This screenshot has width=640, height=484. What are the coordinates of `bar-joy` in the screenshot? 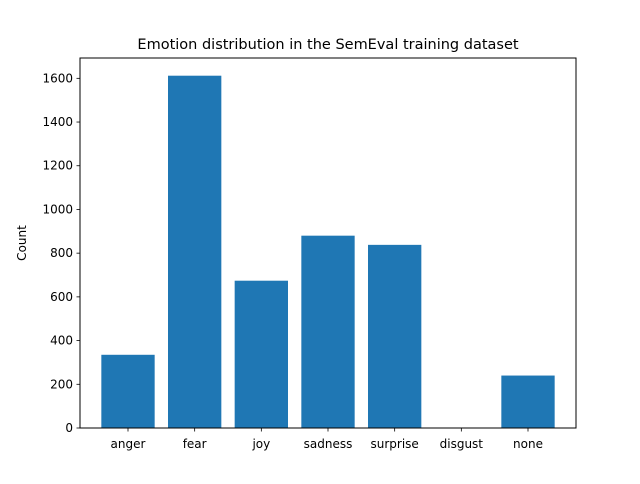 It's located at (261, 354).